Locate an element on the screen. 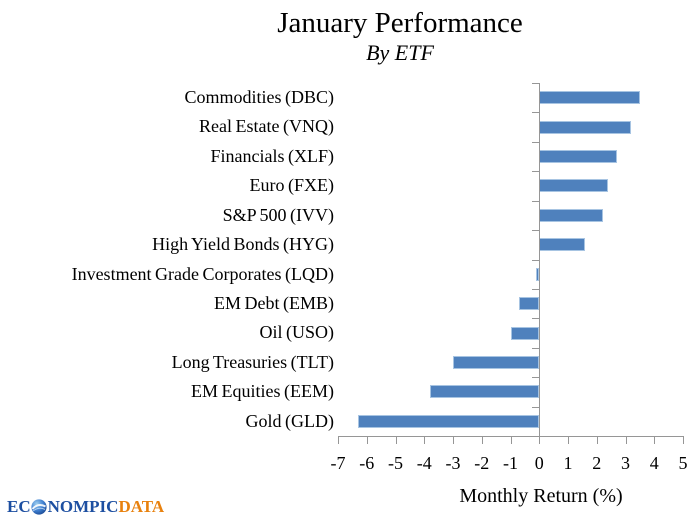  x-tick-label: -5 is located at coordinates (395, 463).